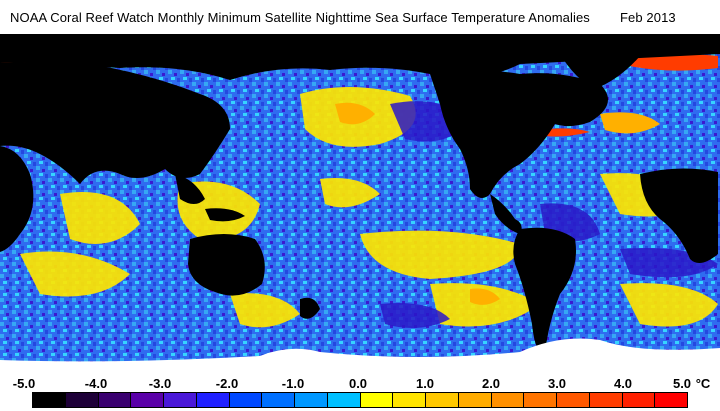  I want to click on scale-label-neg1: -1.0, so click(293, 383).